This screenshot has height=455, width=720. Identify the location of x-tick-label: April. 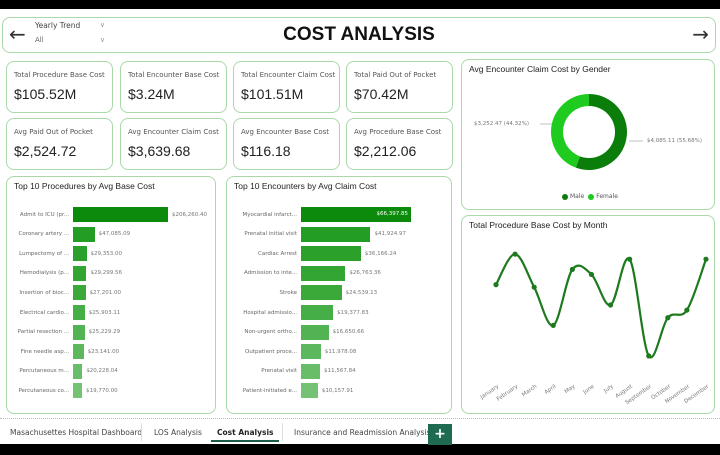
(551, 389).